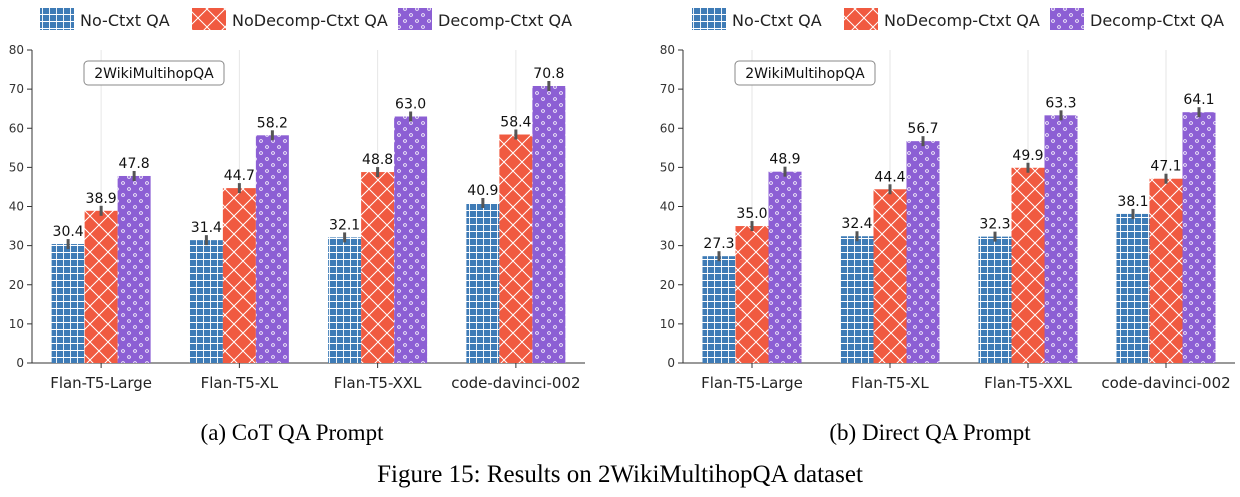 Image resolution: width=1240 pixels, height=497 pixels. I want to click on data-label: 58.2, so click(272, 123).